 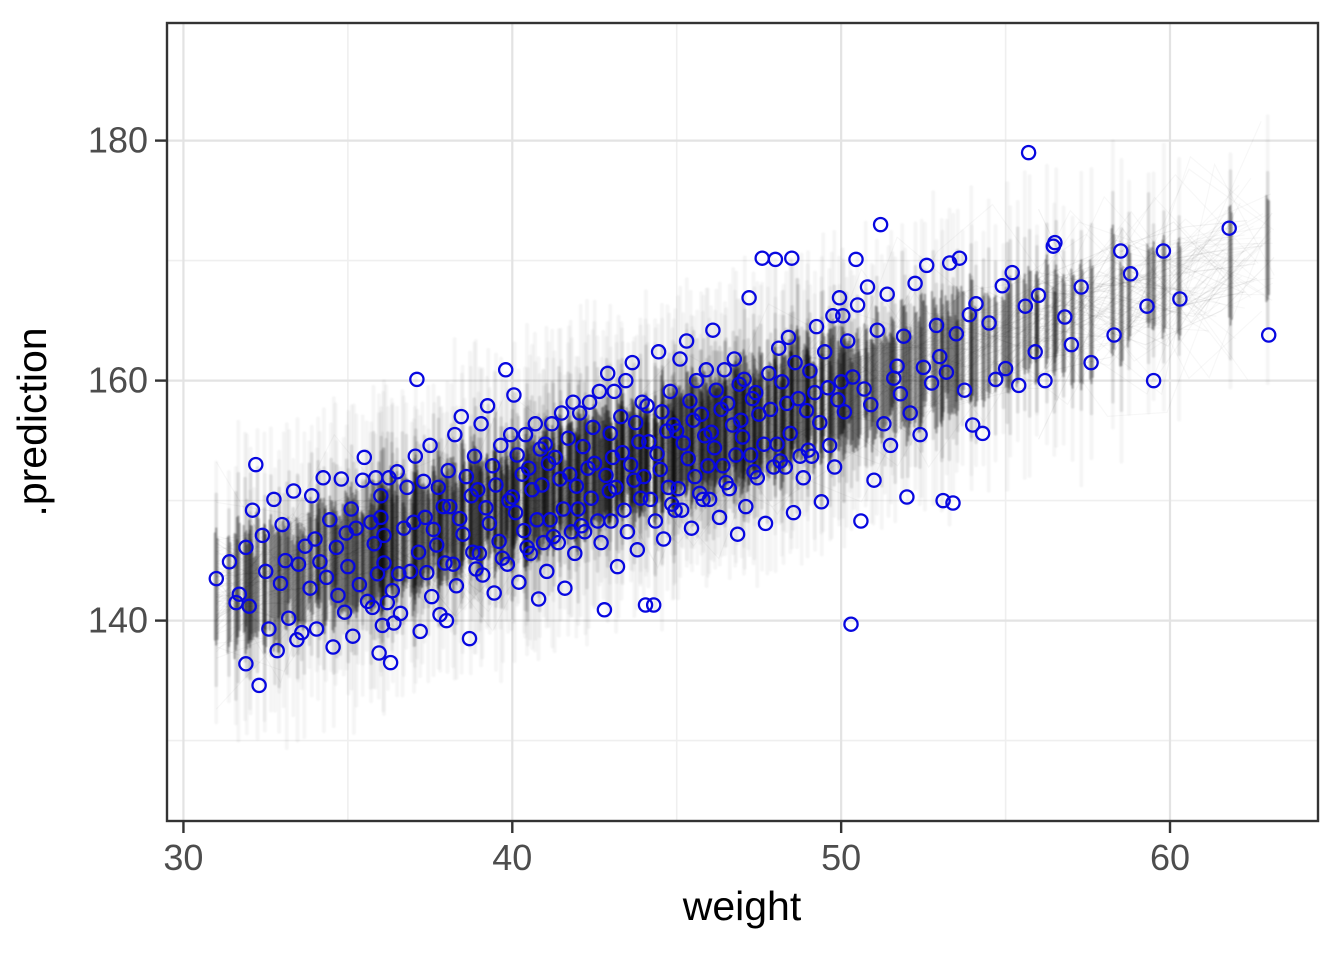 What do you see at coordinates (512, 857) in the screenshot?
I see `x-tick-label: 40` at bounding box center [512, 857].